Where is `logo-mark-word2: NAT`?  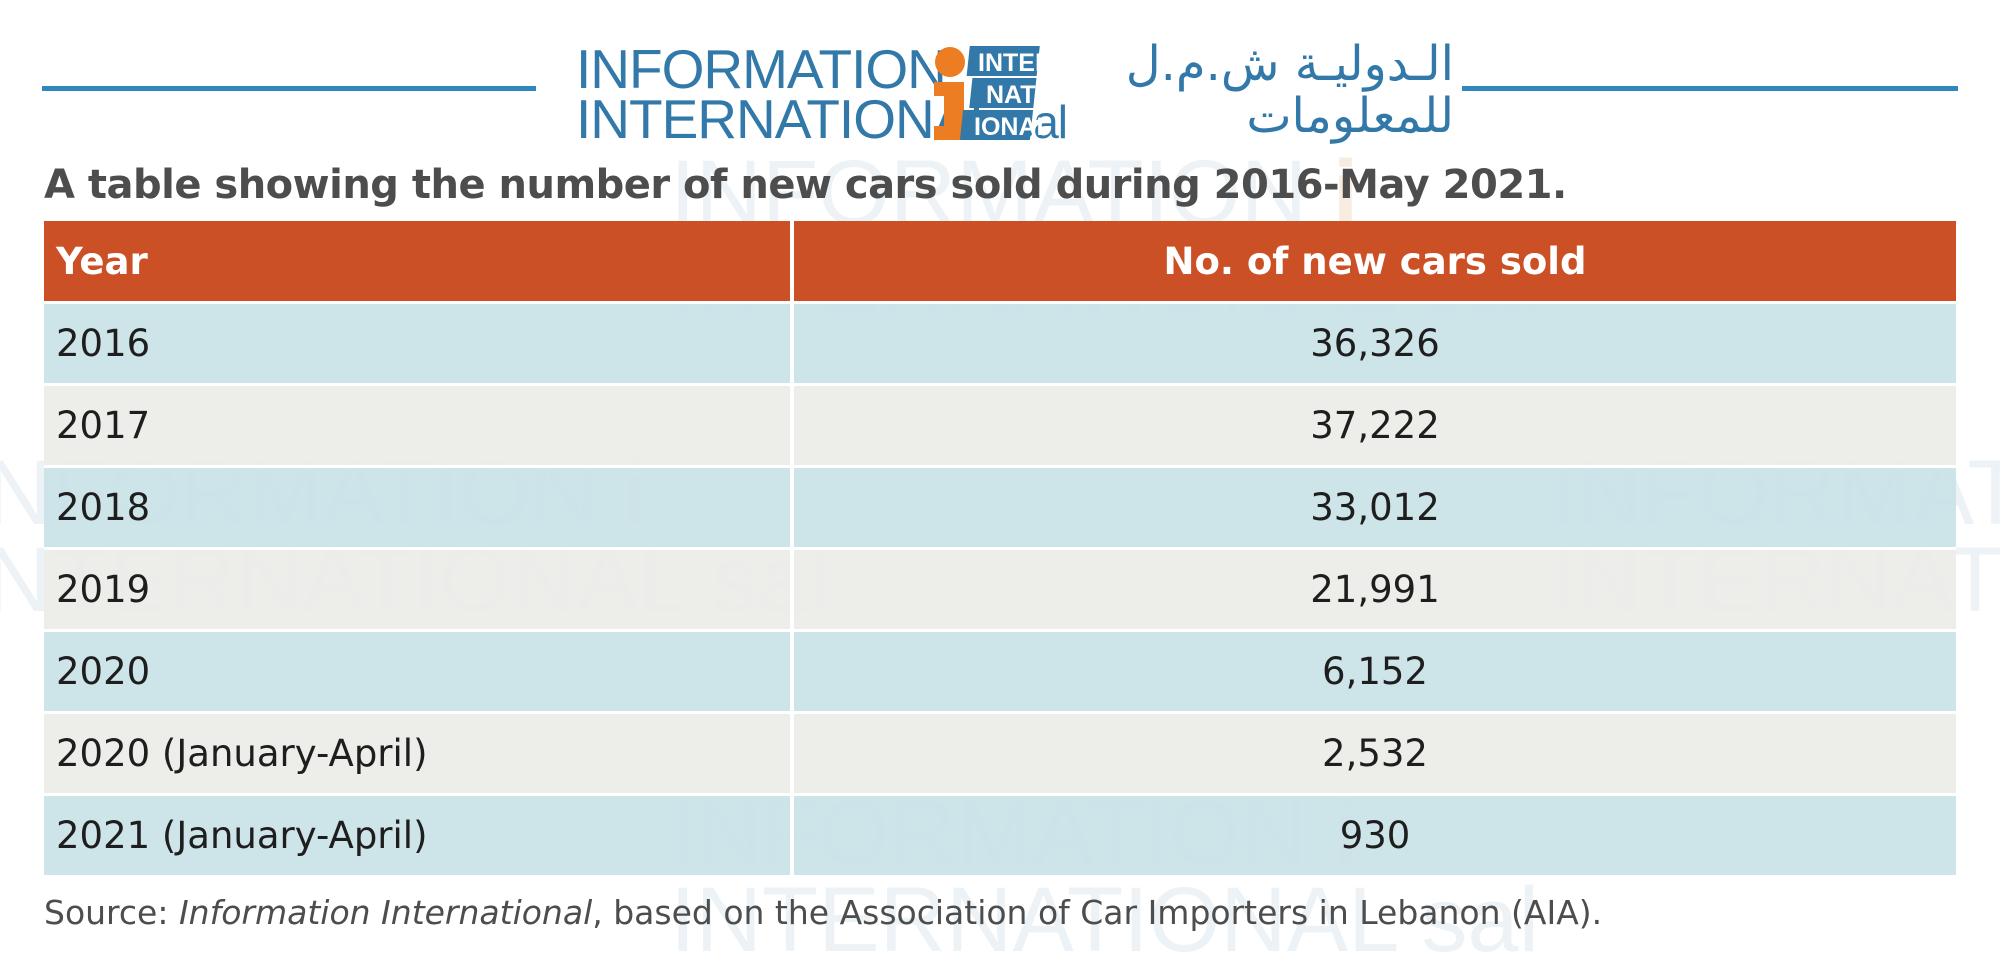 logo-mark-word2: NAT is located at coordinates (1011, 95).